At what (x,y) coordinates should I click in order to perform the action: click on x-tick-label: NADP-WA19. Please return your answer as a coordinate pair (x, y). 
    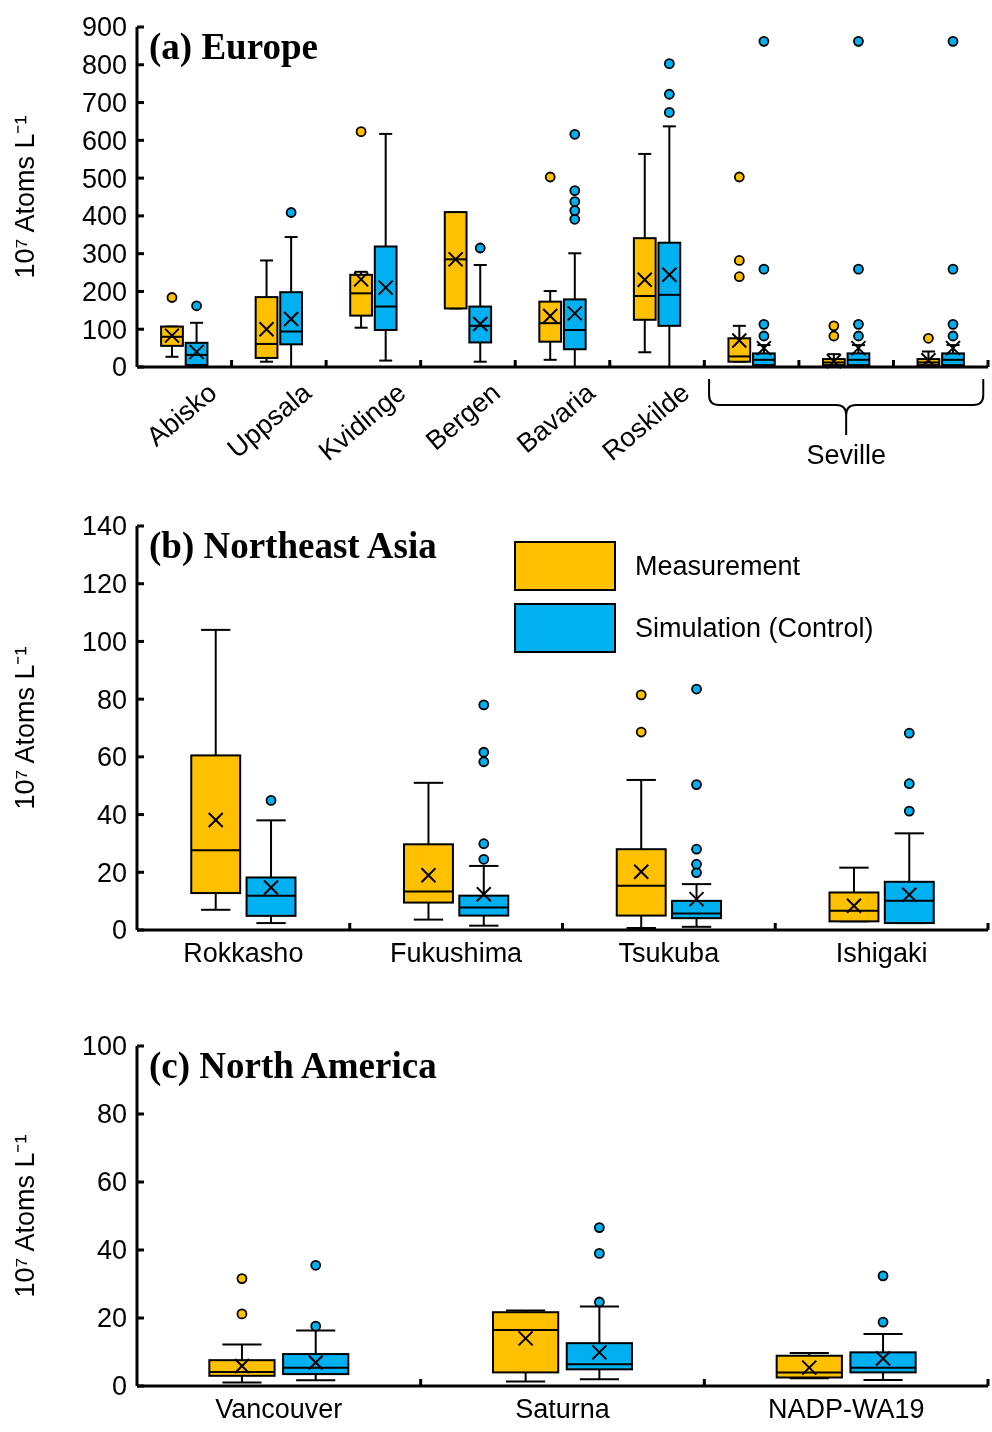
    Looking at the image, I should click on (846, 1409).